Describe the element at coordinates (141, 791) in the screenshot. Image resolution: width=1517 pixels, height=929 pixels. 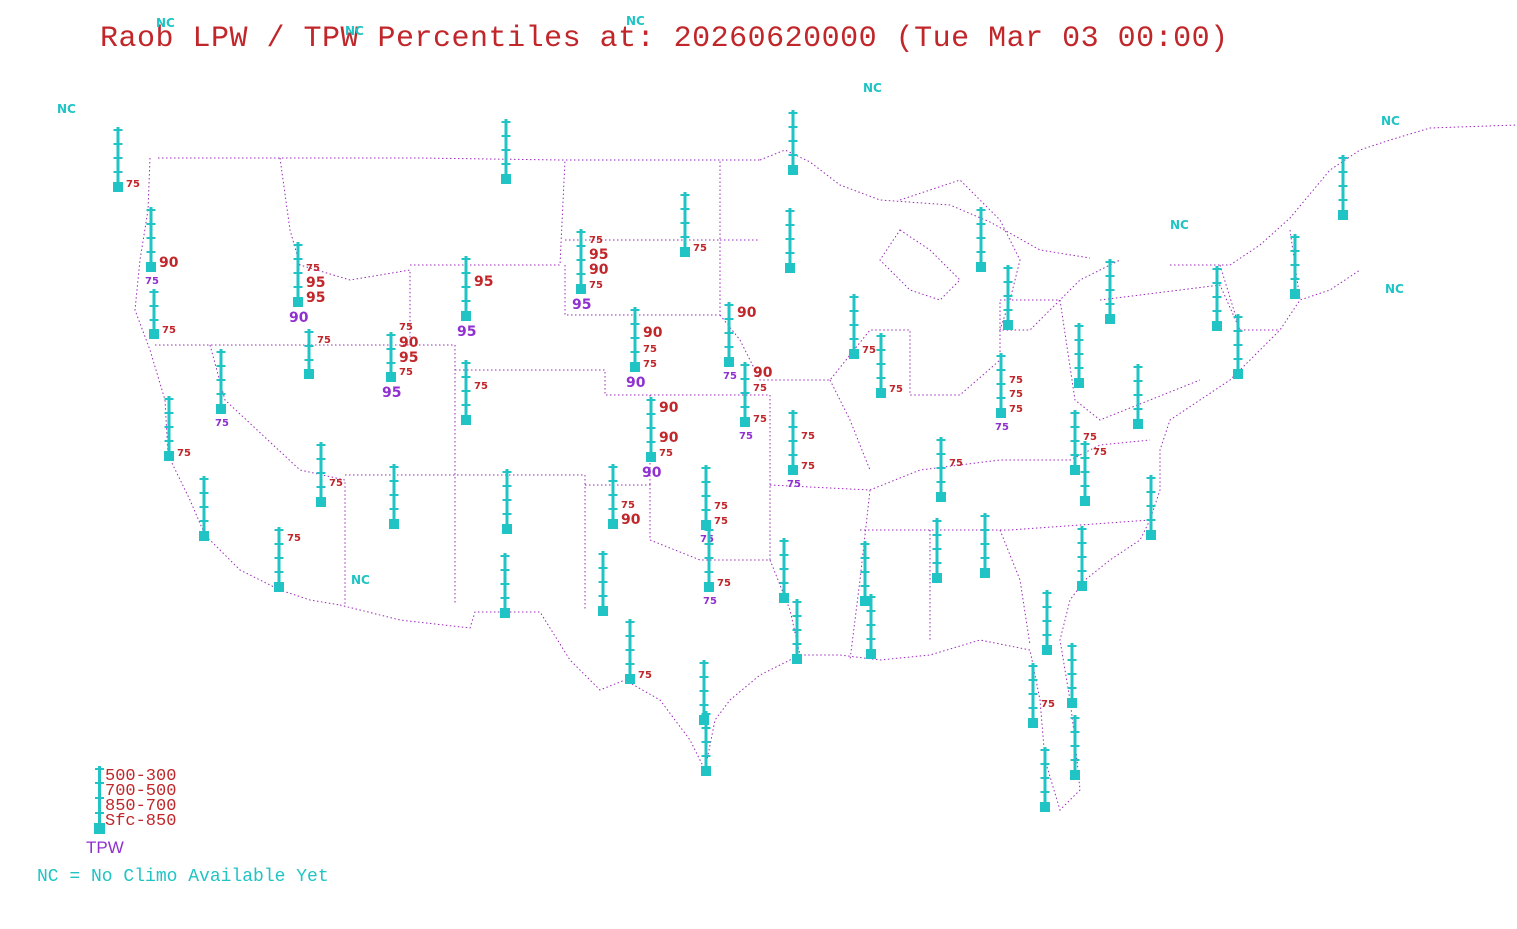
I see `legend-700-500: 700-500` at that location.